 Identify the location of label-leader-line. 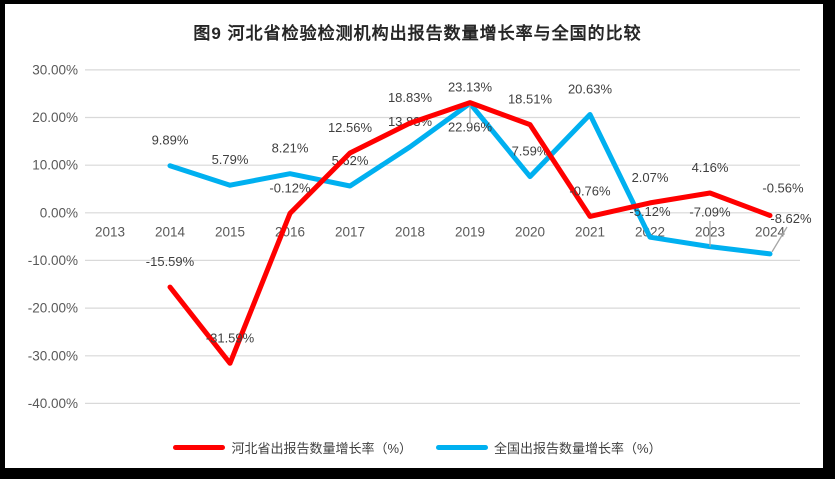
(779, 239).